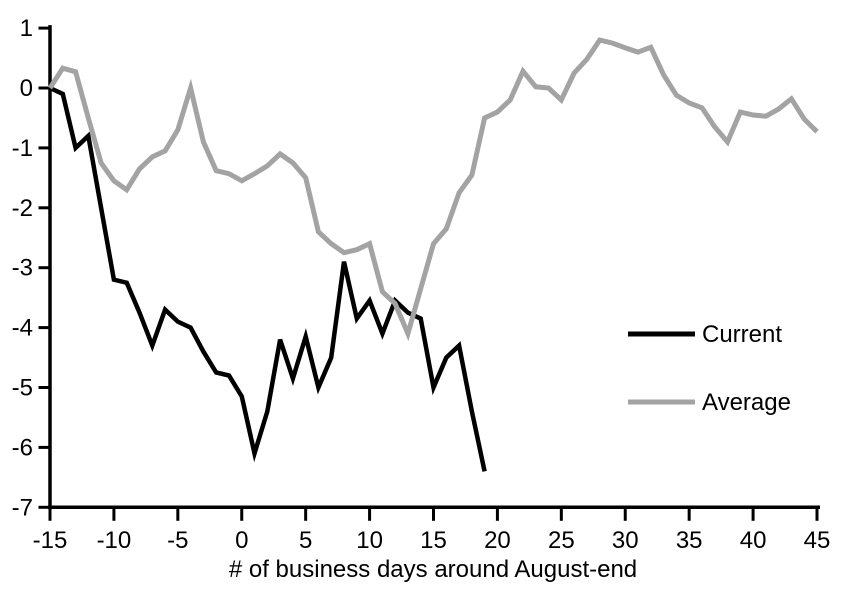 The image size is (852, 594). What do you see at coordinates (50, 540) in the screenshot?
I see `x-axis-tick-label: -15` at bounding box center [50, 540].